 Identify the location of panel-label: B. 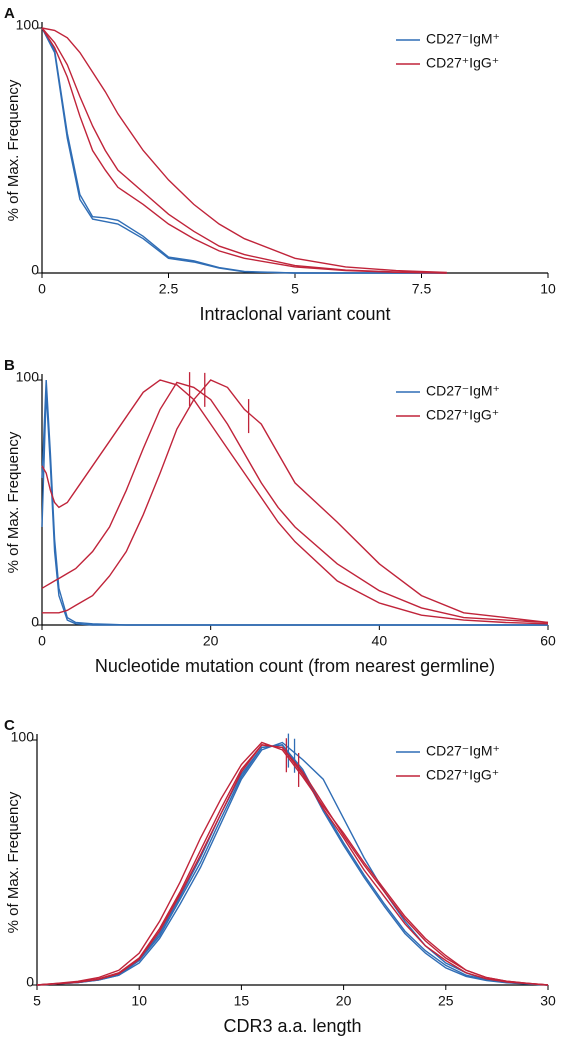
(9, 365).